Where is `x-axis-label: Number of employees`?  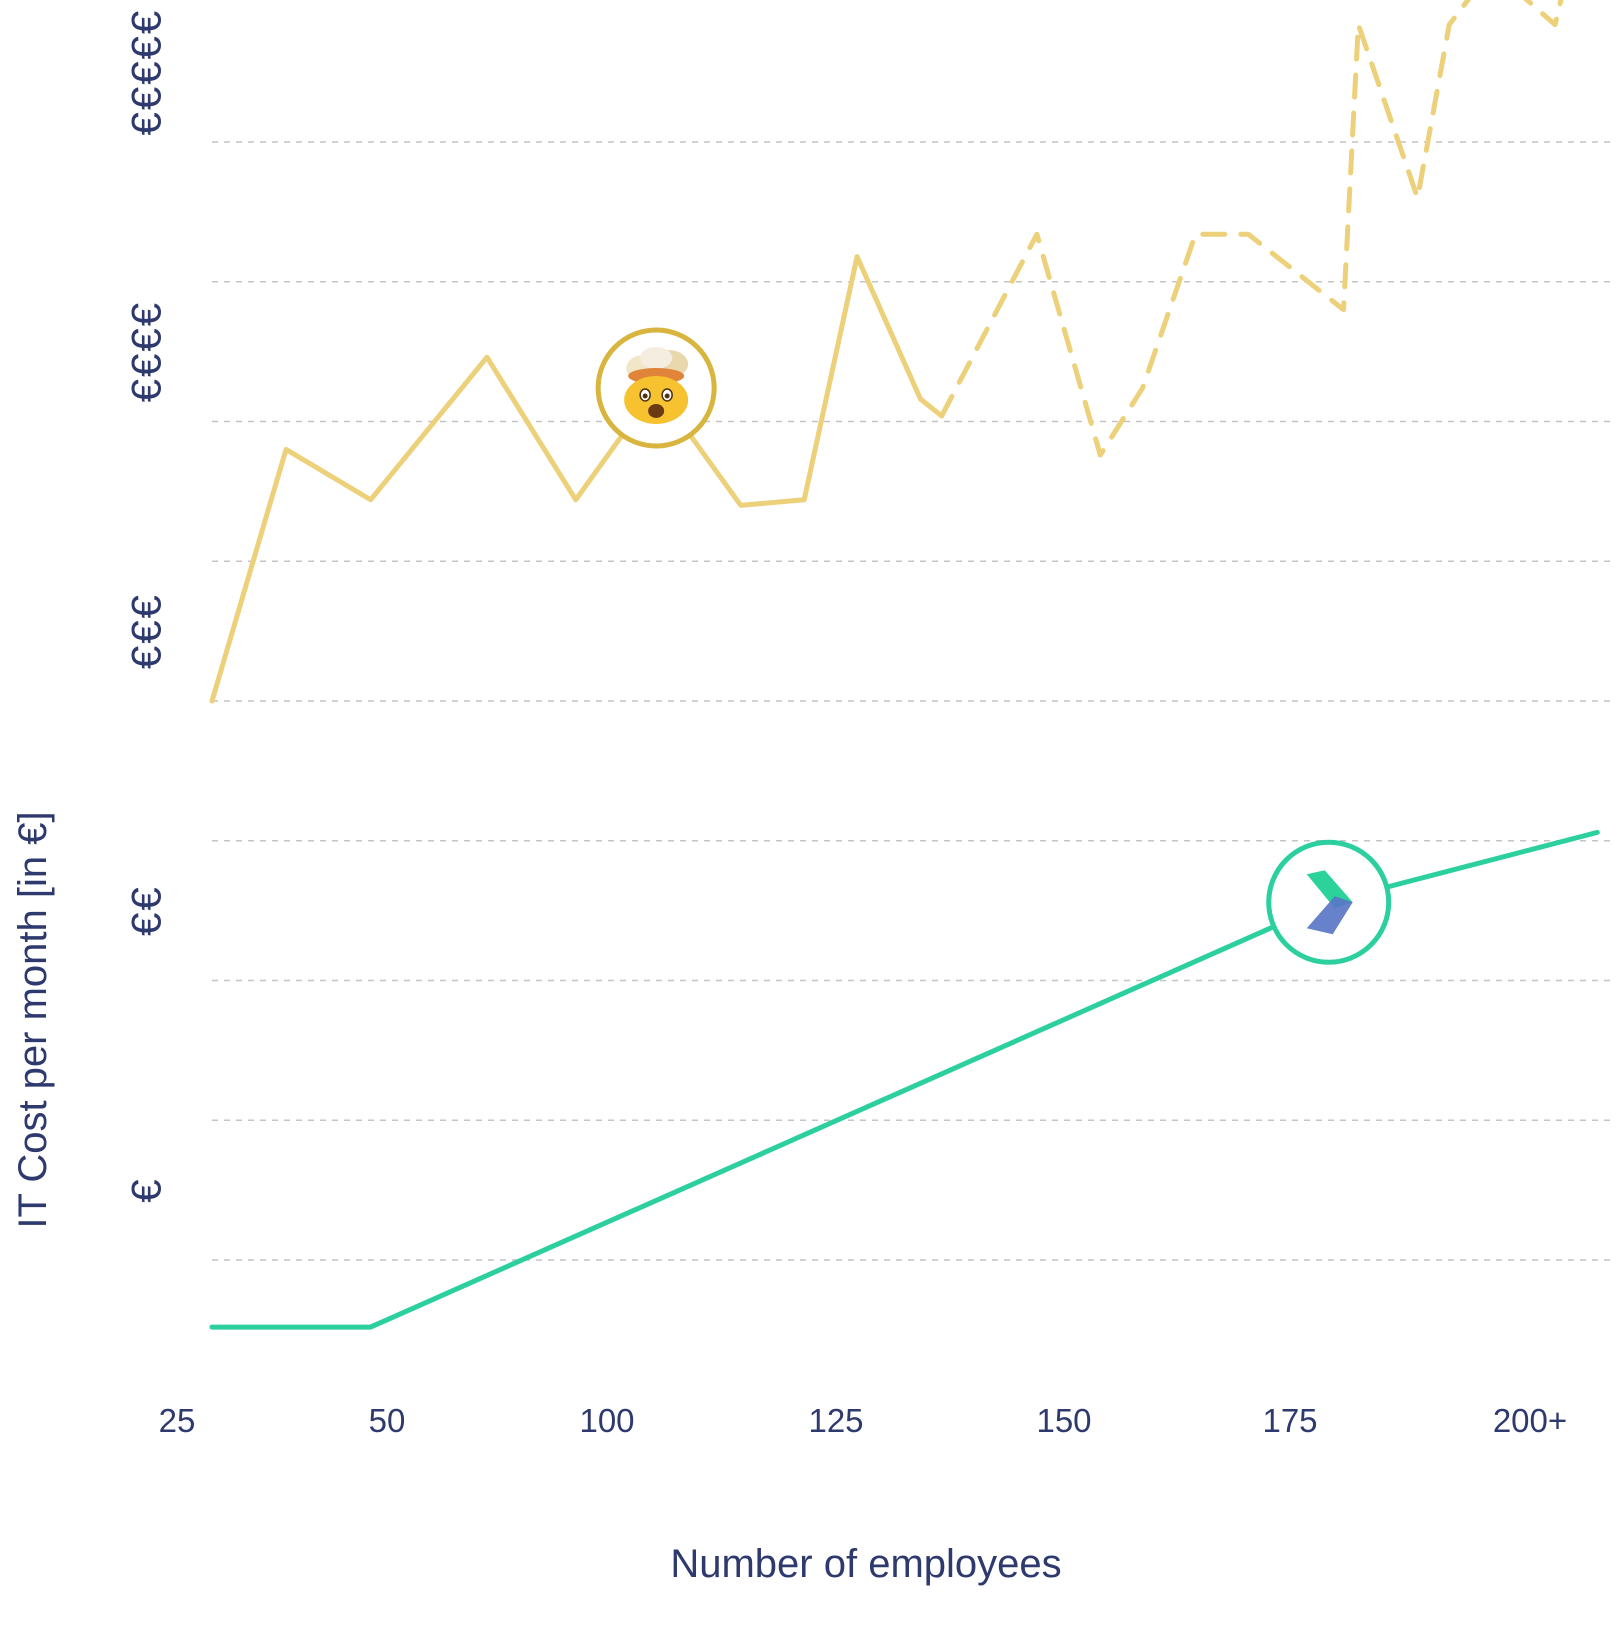
x-axis-label: Number of employees is located at coordinates (865, 1564).